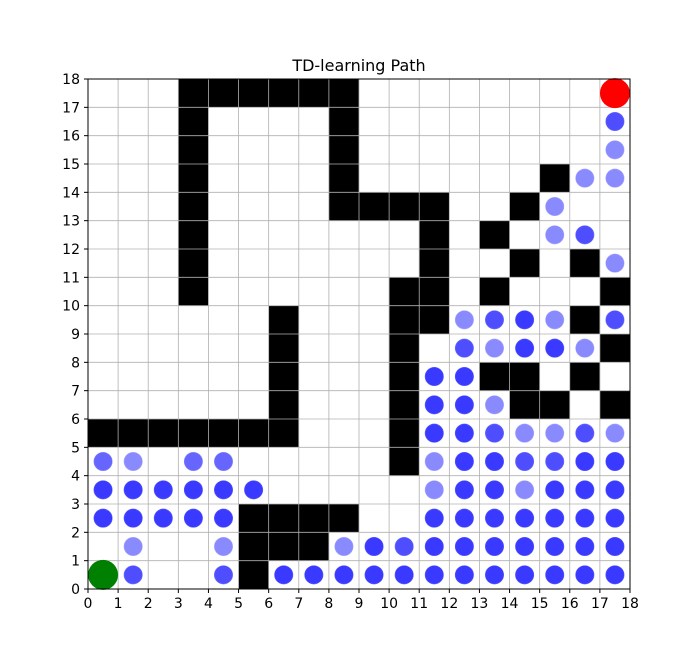 This screenshot has height=662, width=700. Describe the element at coordinates (71, 193) in the screenshot. I see `y-tick-label-14: 14` at that location.